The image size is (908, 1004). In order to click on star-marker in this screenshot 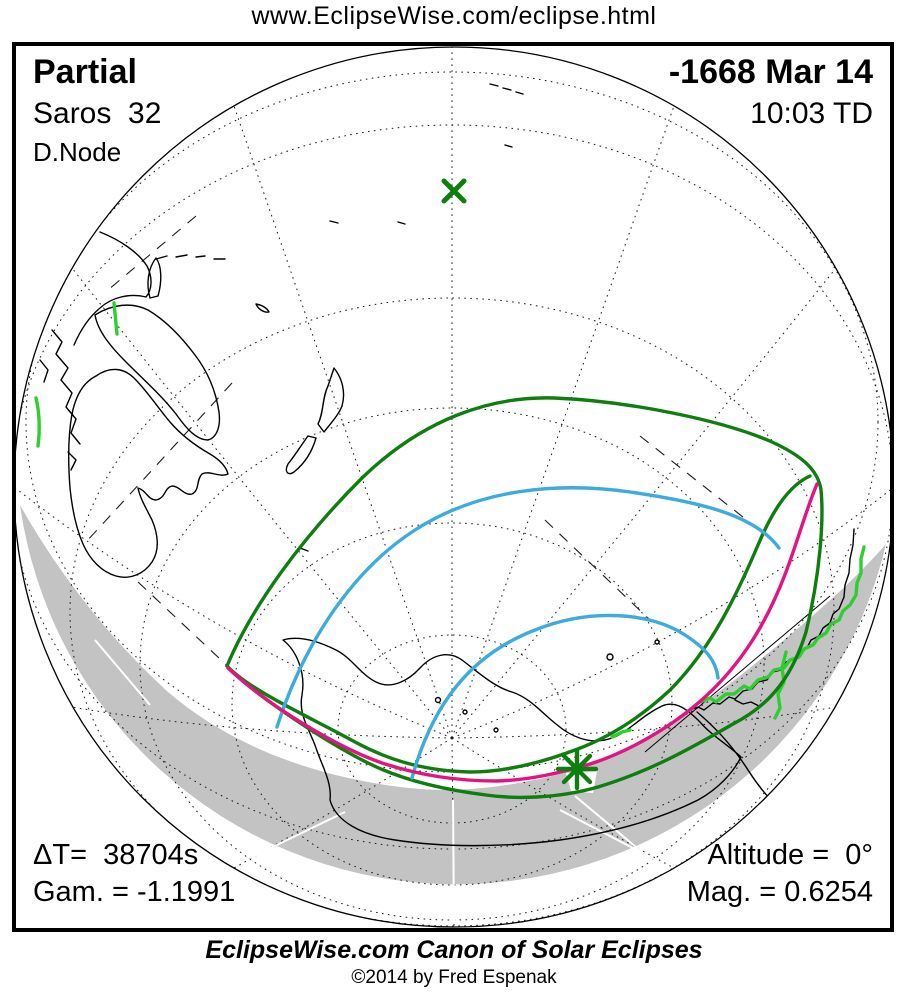, I will do `click(577, 769)`.